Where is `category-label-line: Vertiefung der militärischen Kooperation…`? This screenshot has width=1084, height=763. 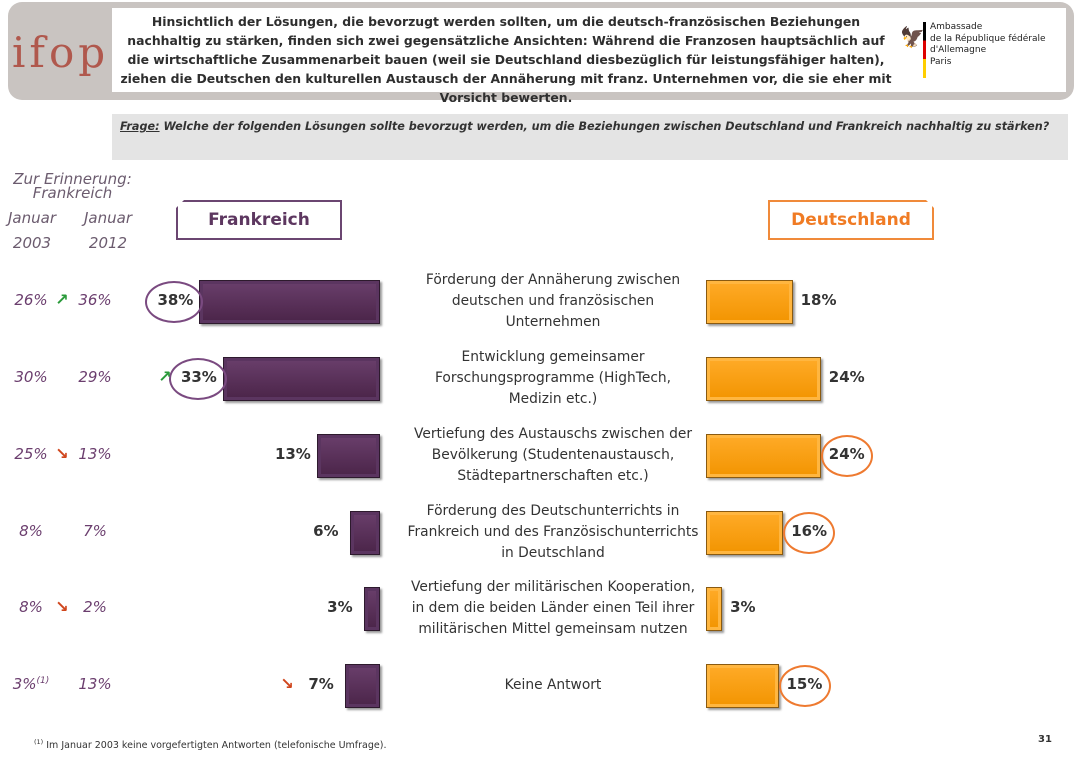
category-label-line: Vertiefung der militärischen Kooperation… is located at coordinates (553, 586).